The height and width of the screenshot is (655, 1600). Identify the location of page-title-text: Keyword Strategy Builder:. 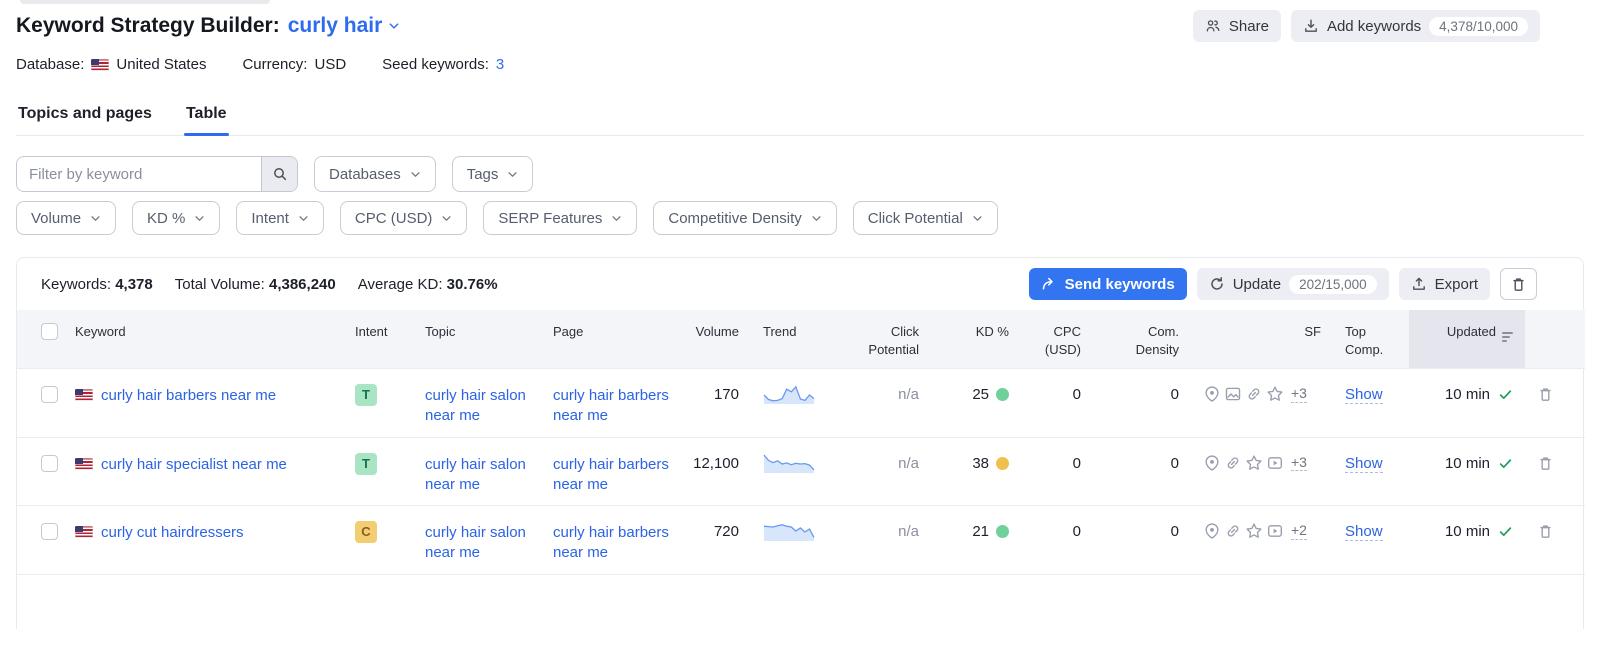
(148, 25).